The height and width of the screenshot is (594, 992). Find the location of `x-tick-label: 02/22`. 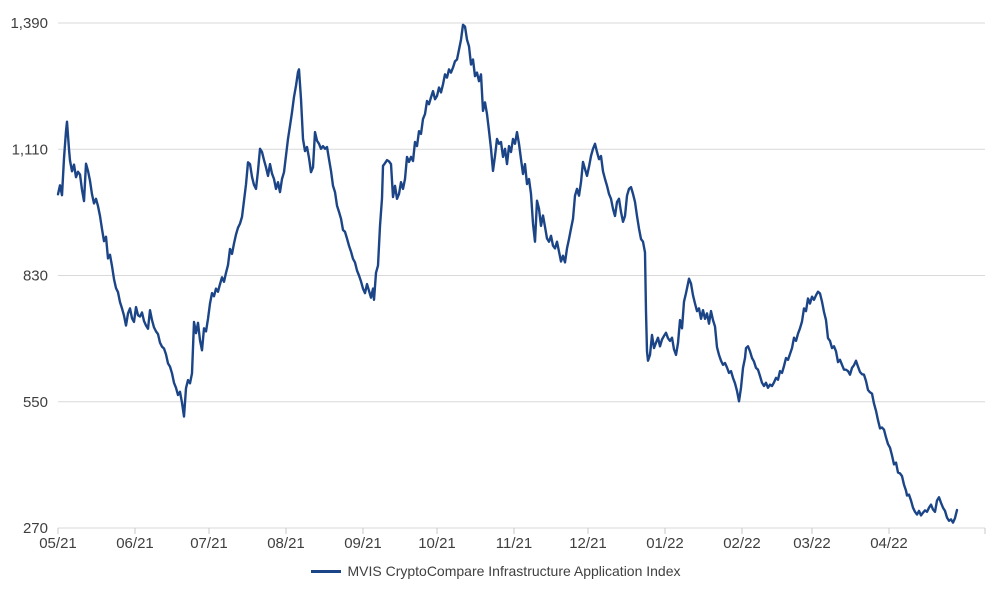

x-tick-label: 02/22 is located at coordinates (742, 543).